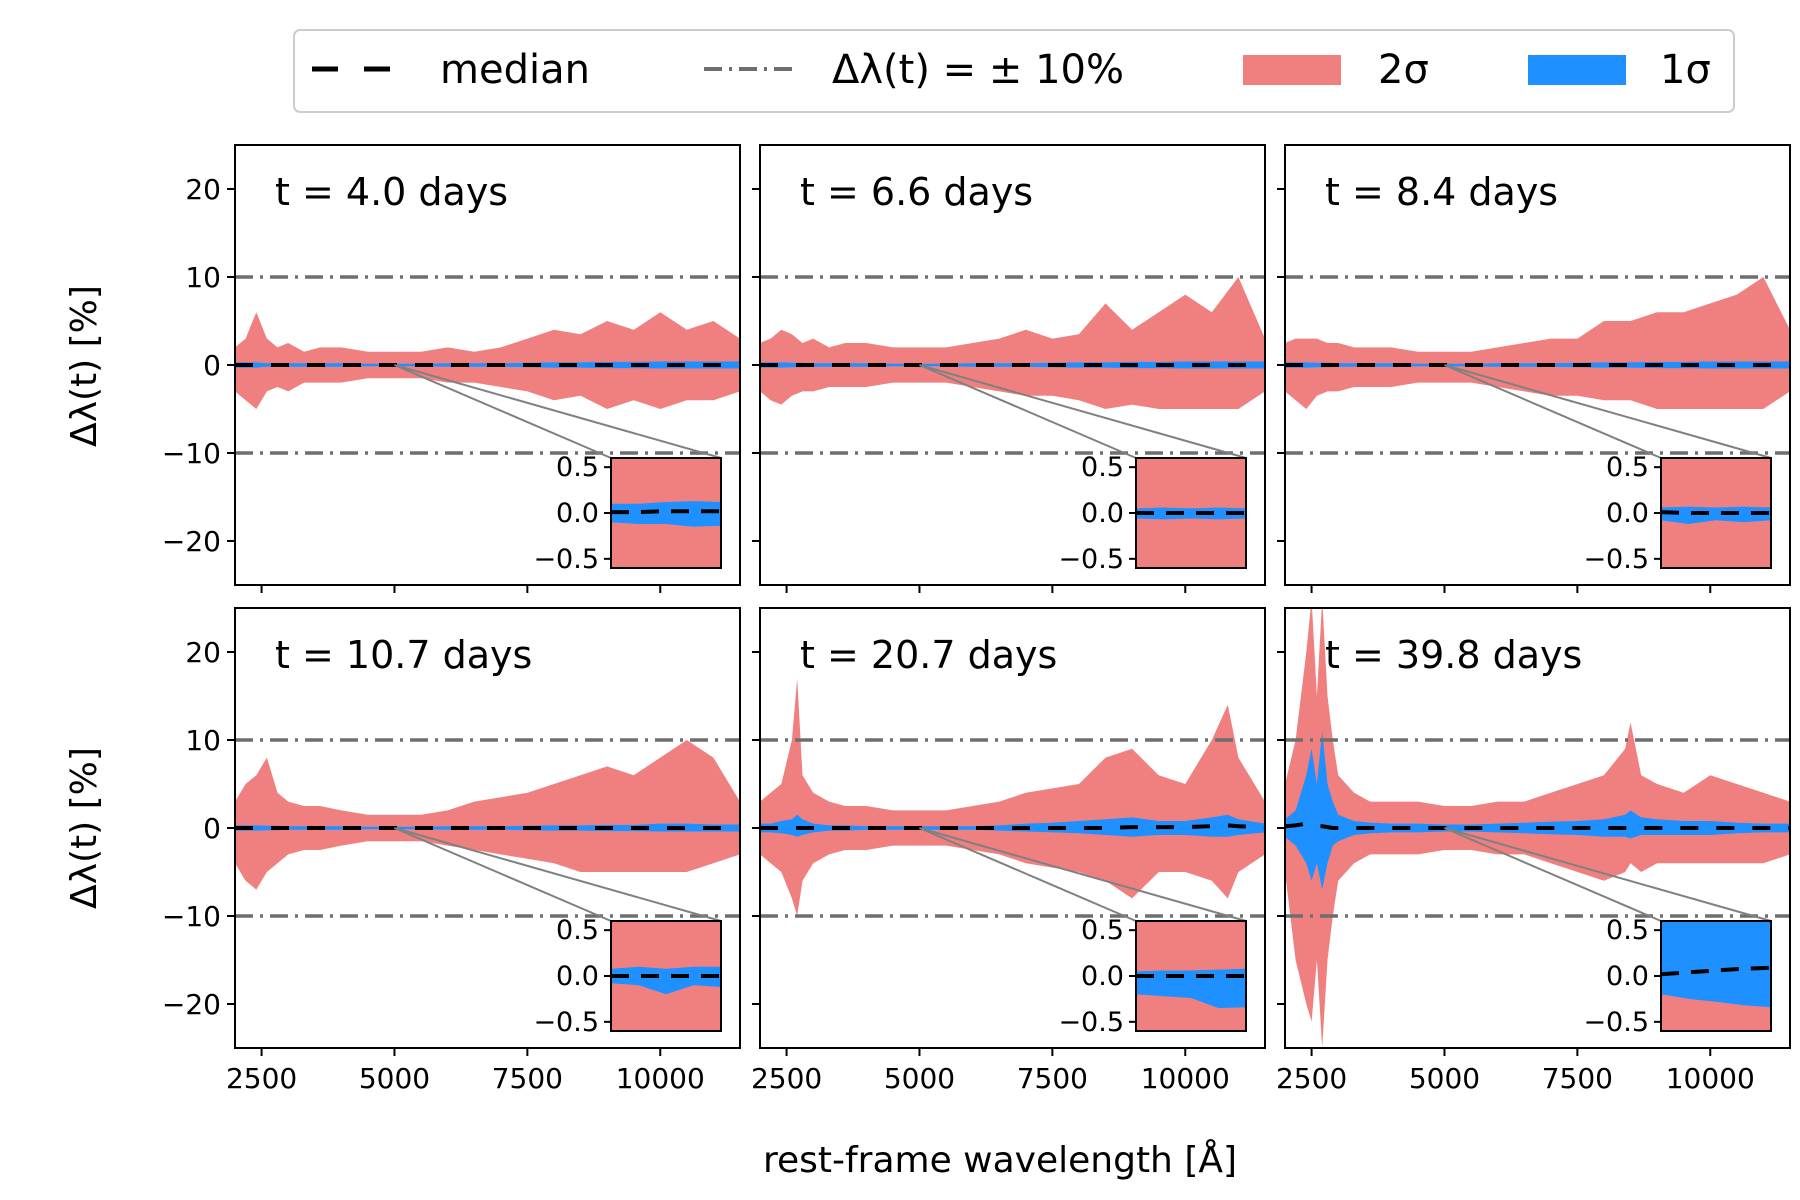  I want to click on y-axis-label-bottom: Δλ(t) [%], so click(84, 828).